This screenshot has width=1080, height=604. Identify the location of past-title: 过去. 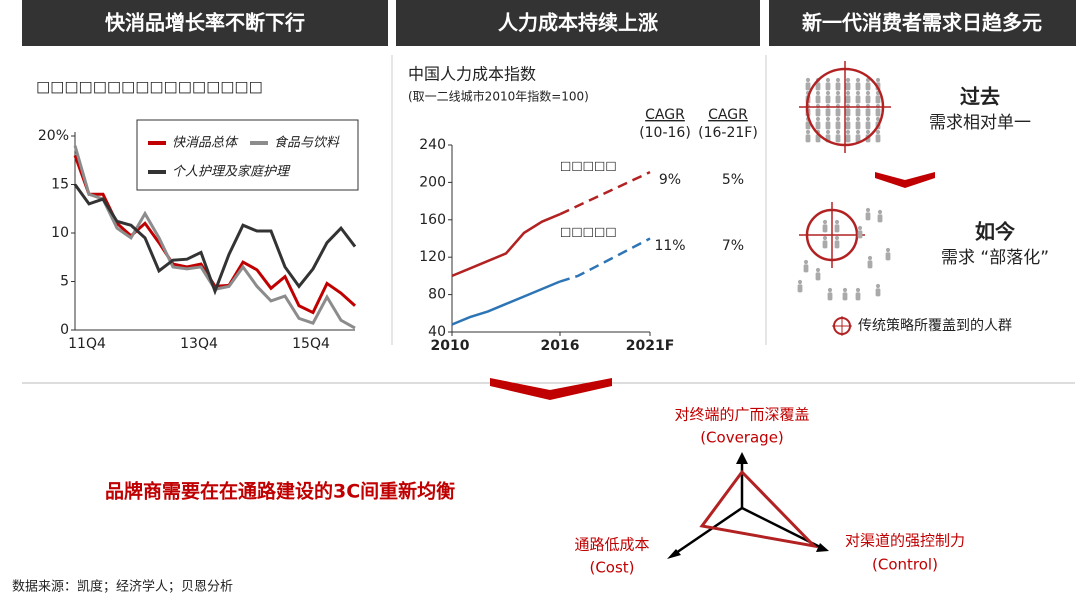
(980, 97).